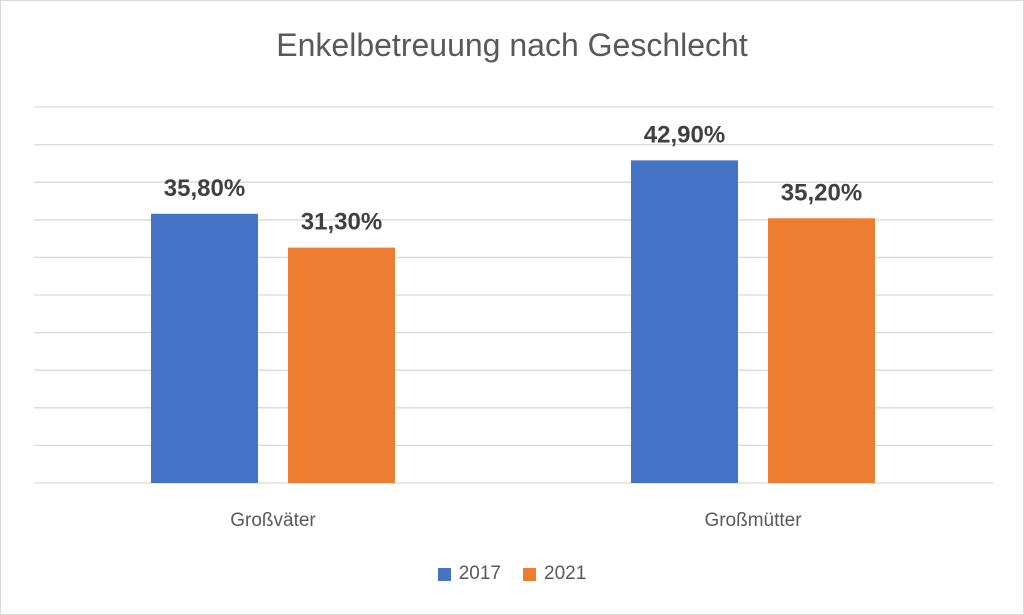  Describe the element at coordinates (341, 222) in the screenshot. I see `data-label-2021-0: 31,30%` at that location.